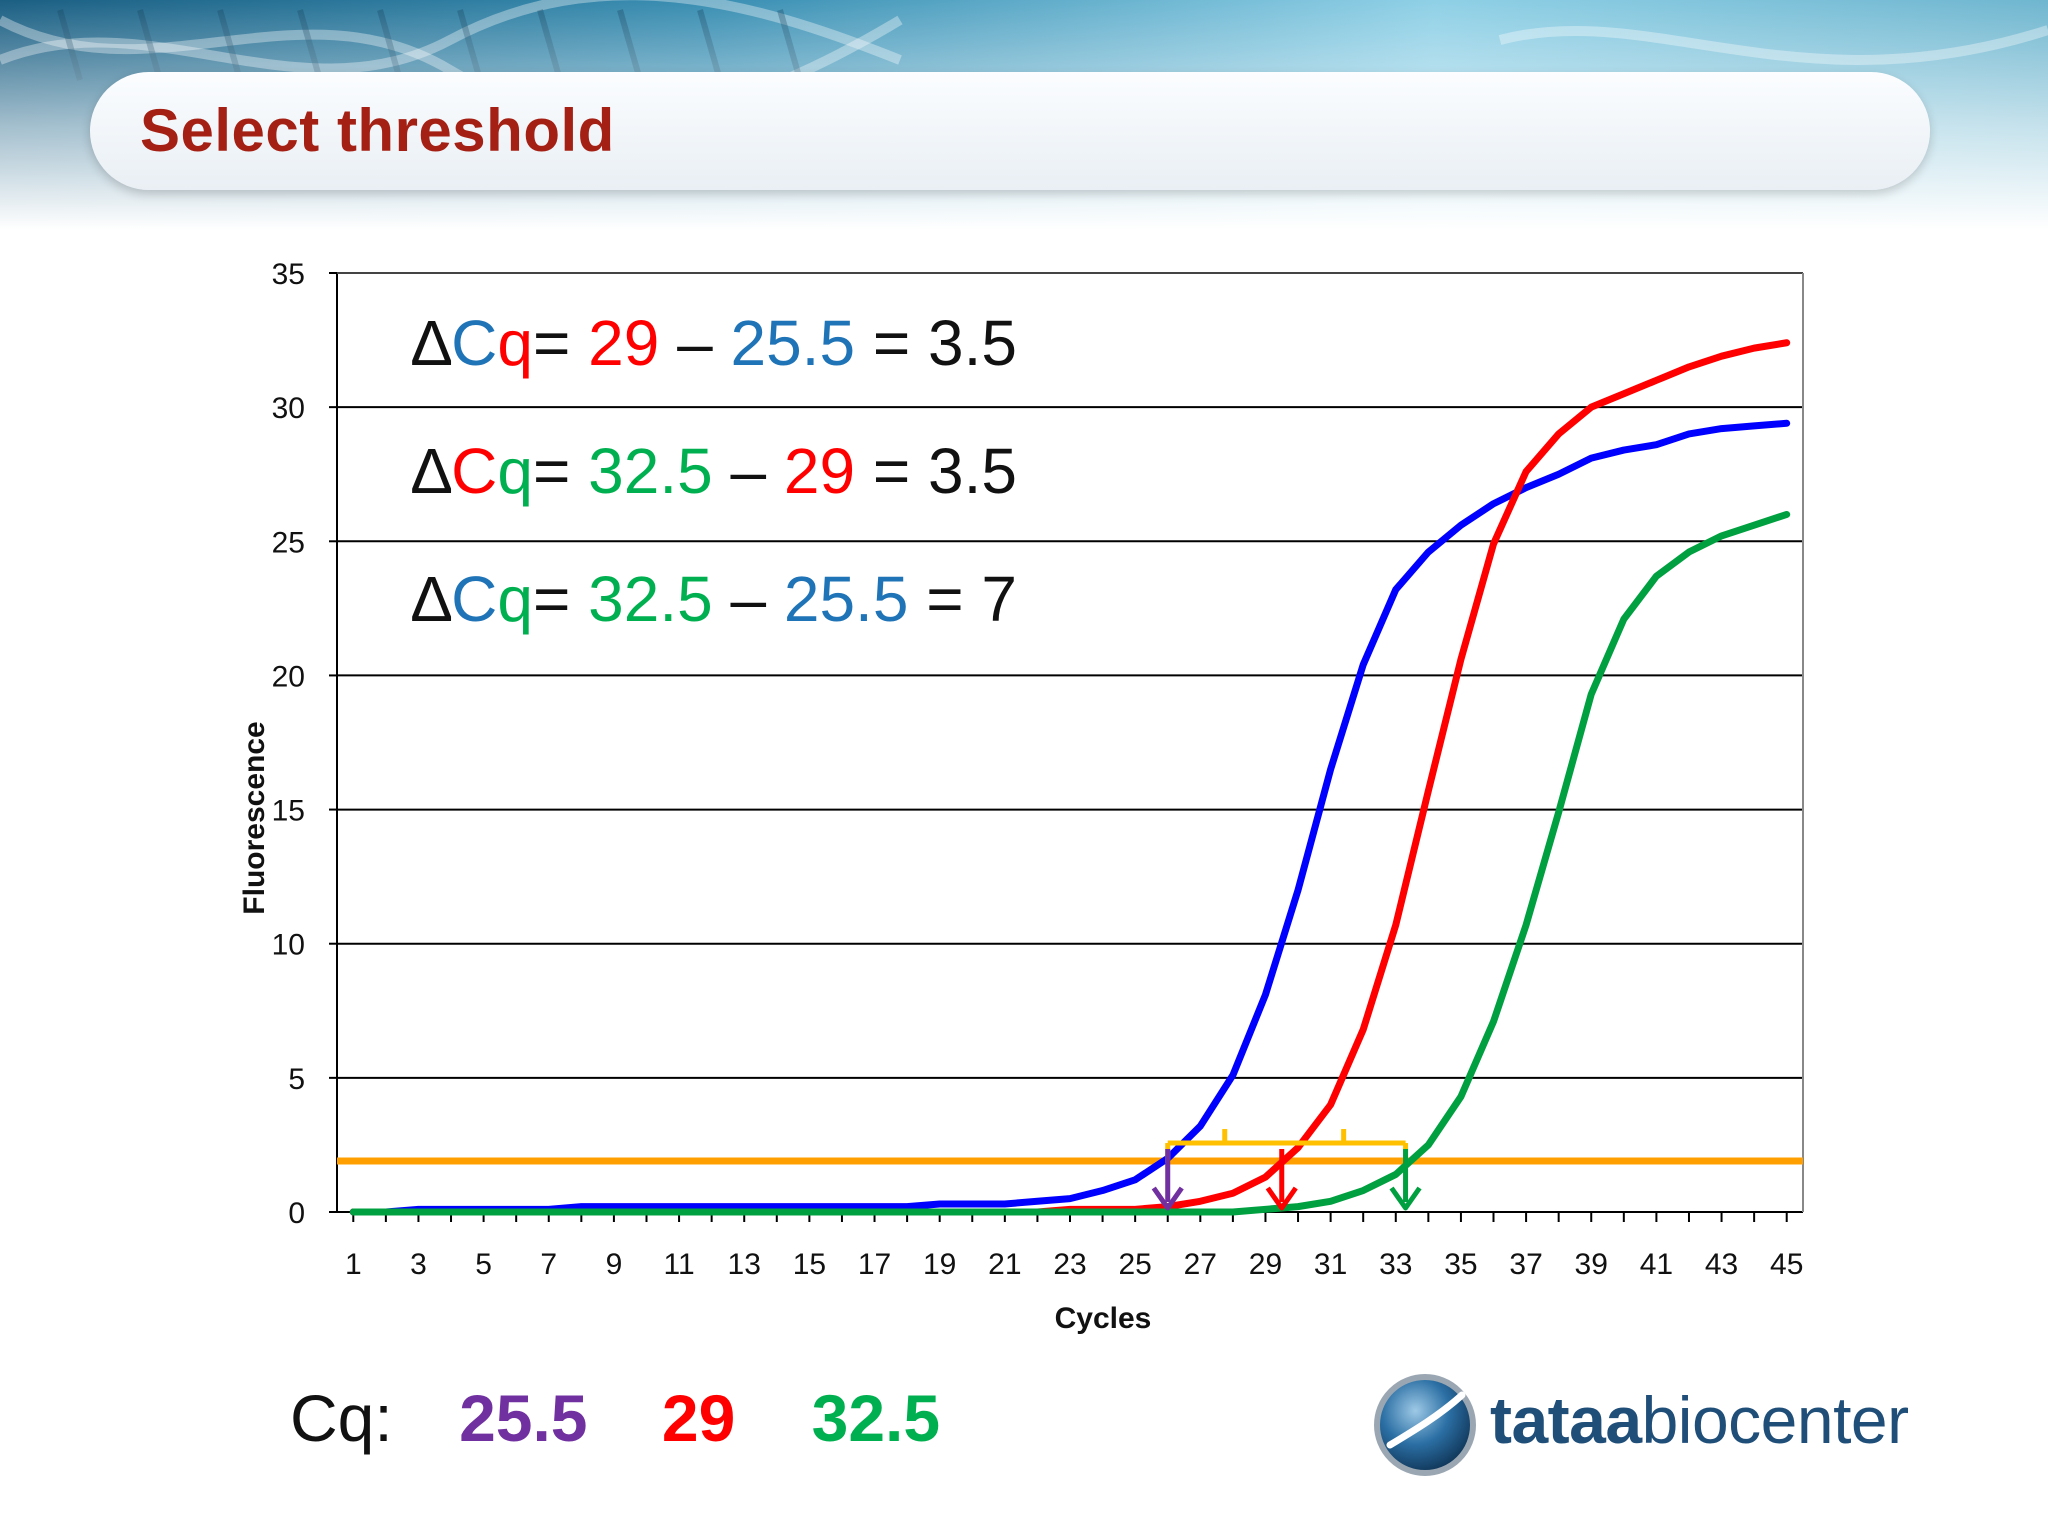 The image size is (2048, 1536). What do you see at coordinates (288, 945) in the screenshot?
I see `y-tick-label: 10` at bounding box center [288, 945].